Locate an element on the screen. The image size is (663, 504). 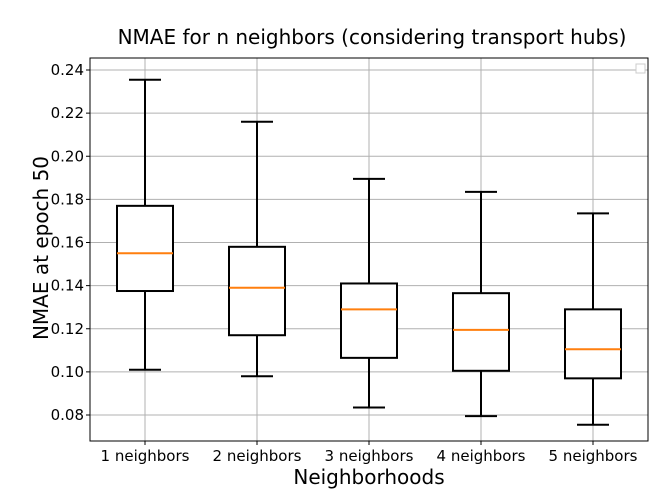
y-tick-label: 0.22 is located at coordinates (67, 113).